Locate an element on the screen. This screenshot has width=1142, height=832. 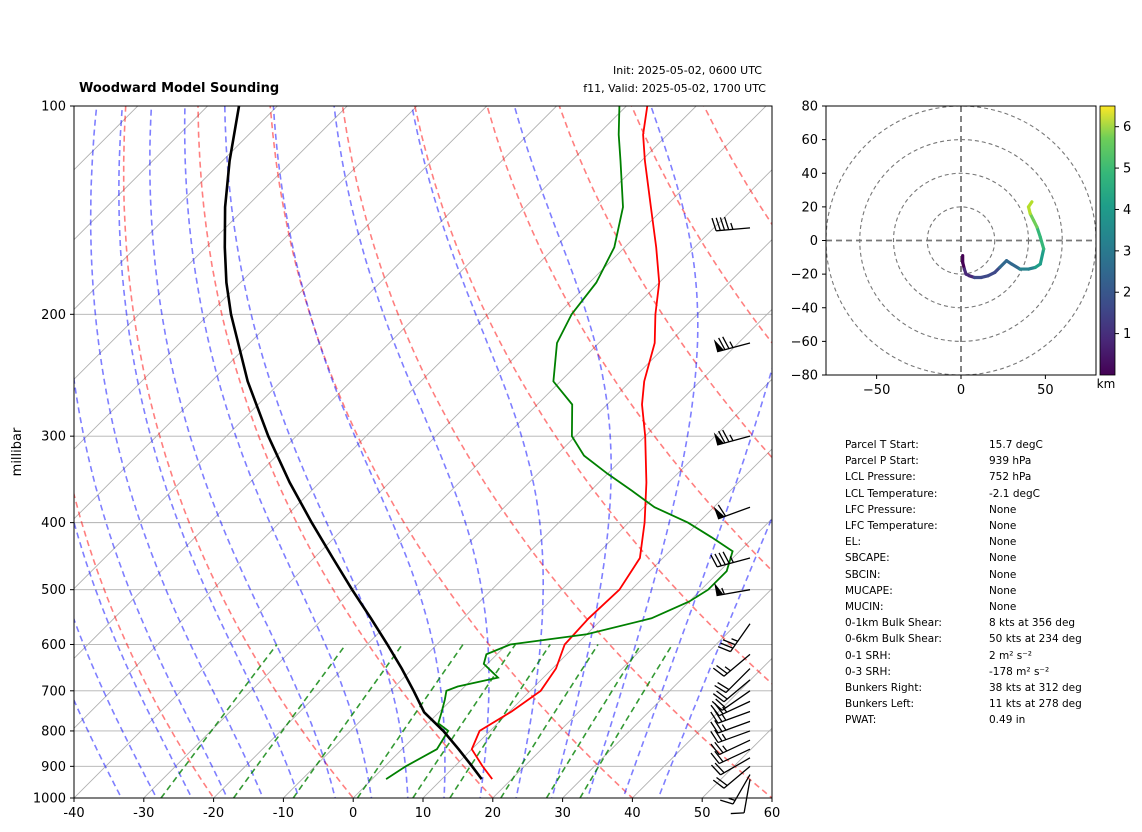
stat-label: Bunkers Right: is located at coordinates (883, 688).